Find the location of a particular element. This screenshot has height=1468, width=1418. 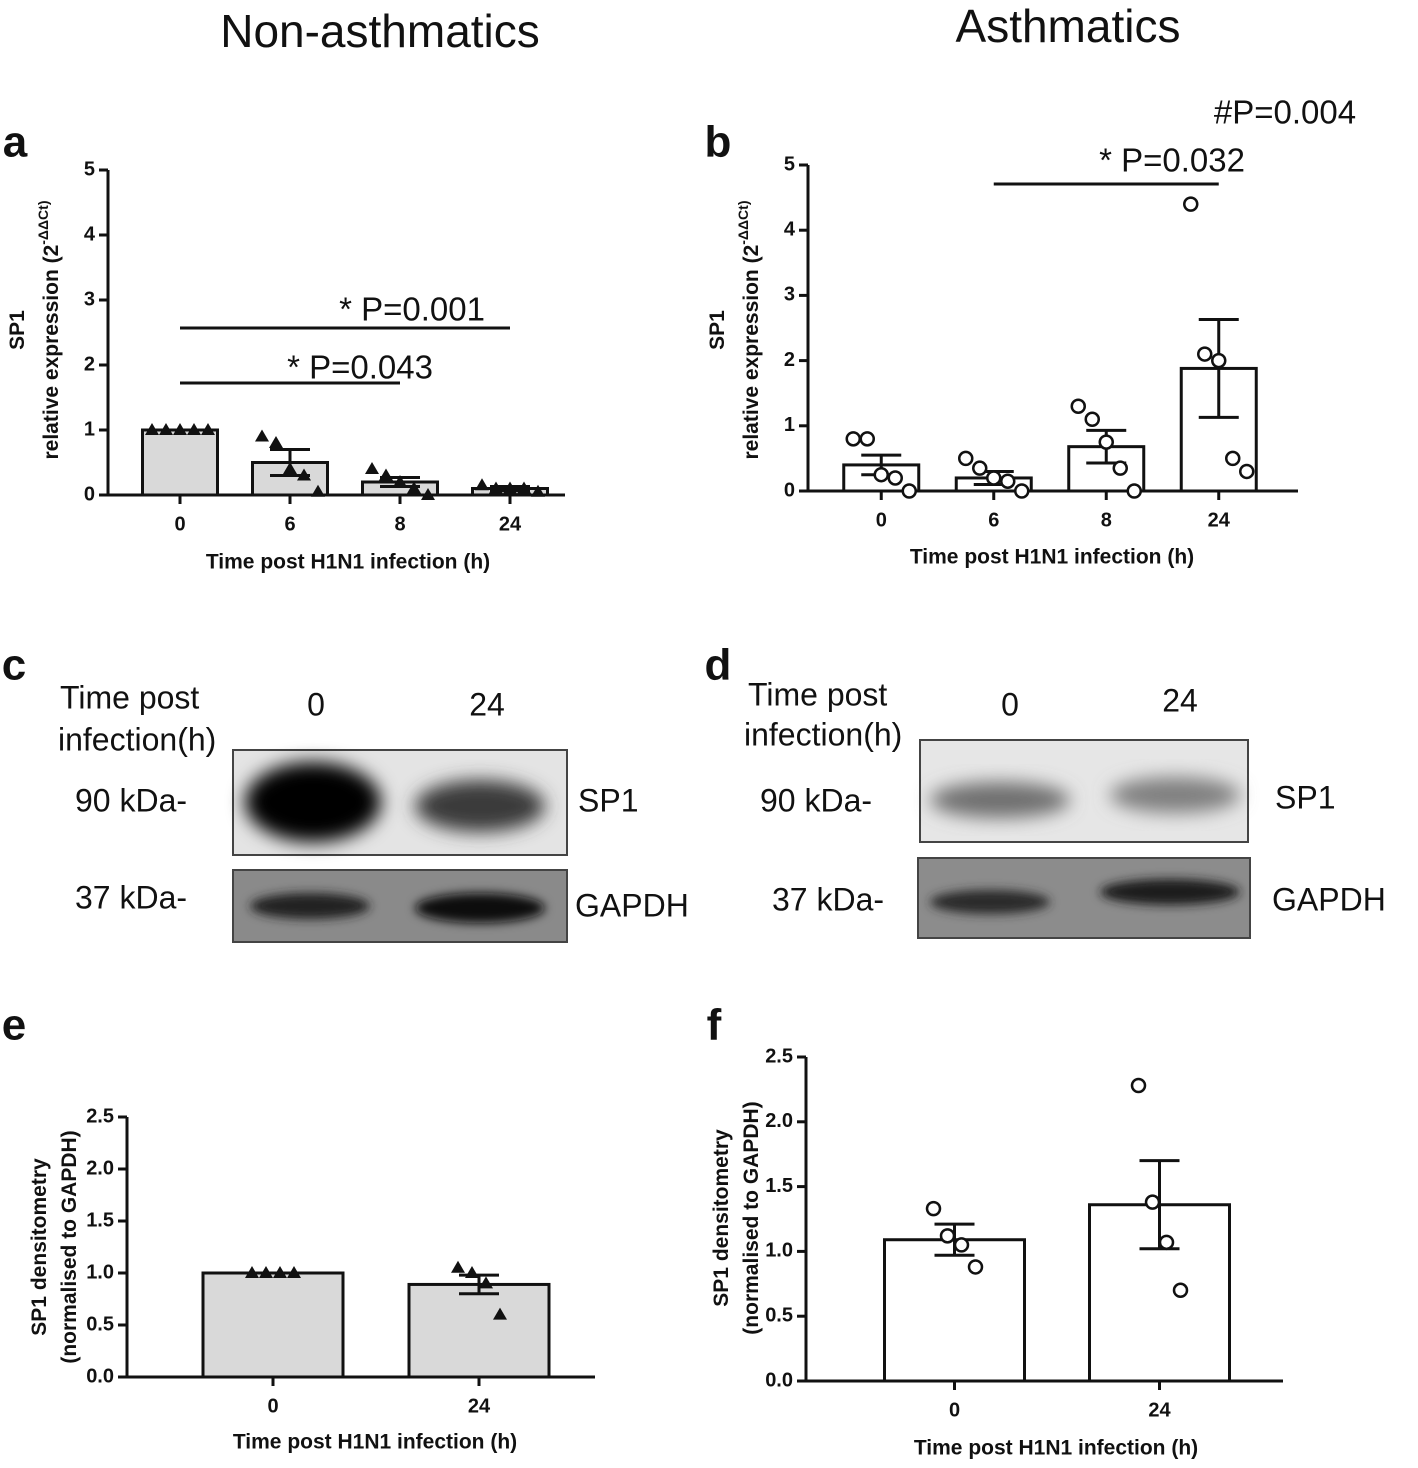

blot-lane: 24 is located at coordinates (487, 704).